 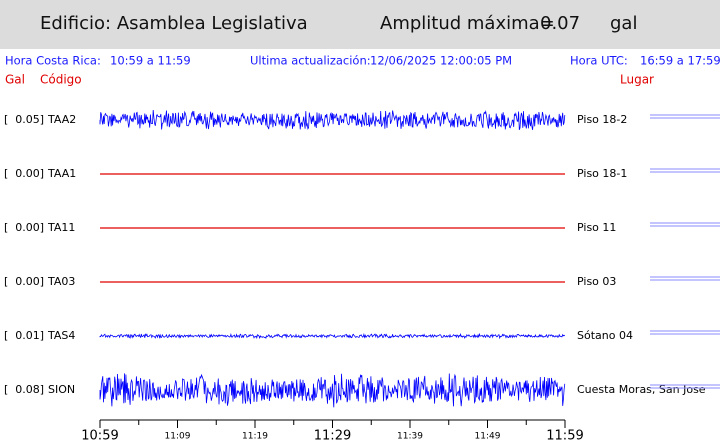 What do you see at coordinates (467, 23) in the screenshot?
I see `amplitude-label: Amplitud máxima=` at bounding box center [467, 23].